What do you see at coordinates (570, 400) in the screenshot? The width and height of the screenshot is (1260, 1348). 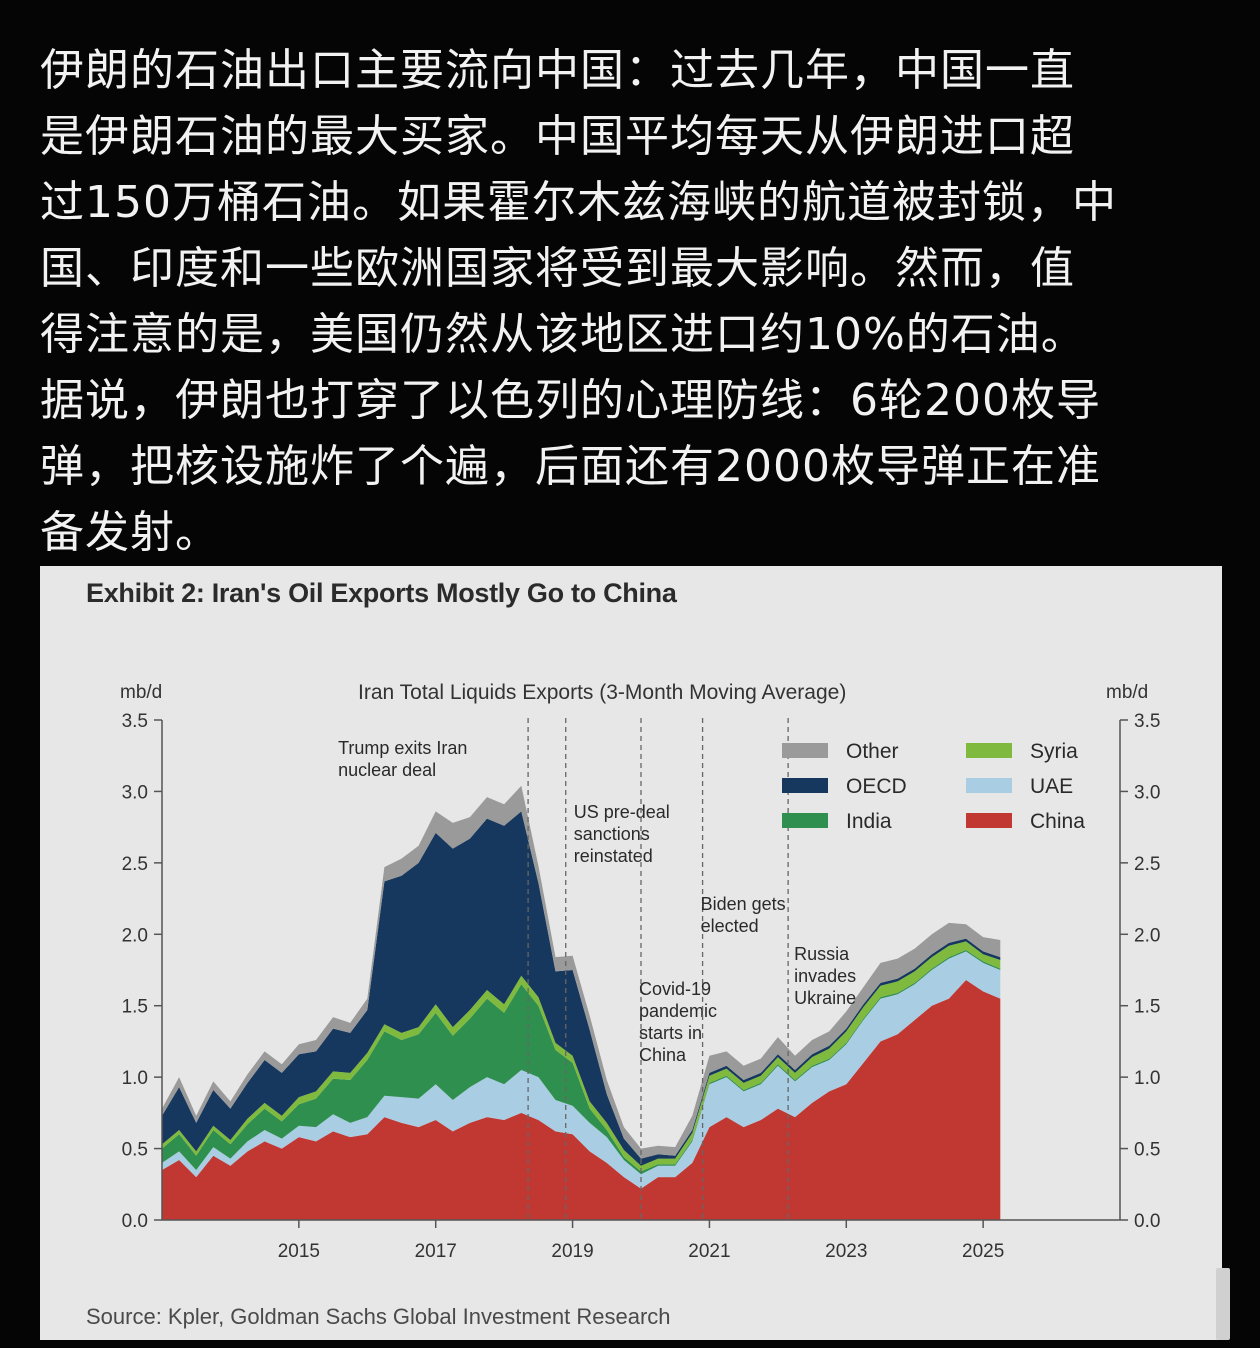 I see `post-line: 据说，伊朗也打穿了以色列的心理防线：6轮200枚导` at bounding box center [570, 400].